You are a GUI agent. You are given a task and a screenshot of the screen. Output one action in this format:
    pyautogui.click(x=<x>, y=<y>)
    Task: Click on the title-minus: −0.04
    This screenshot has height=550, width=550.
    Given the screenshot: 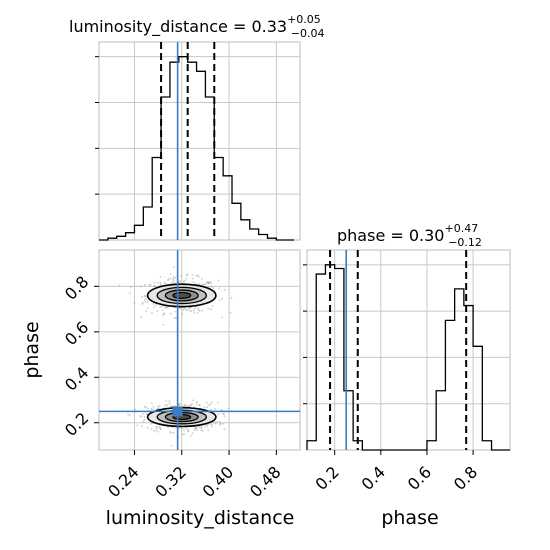 What is the action you would take?
    pyautogui.click(x=308, y=33)
    